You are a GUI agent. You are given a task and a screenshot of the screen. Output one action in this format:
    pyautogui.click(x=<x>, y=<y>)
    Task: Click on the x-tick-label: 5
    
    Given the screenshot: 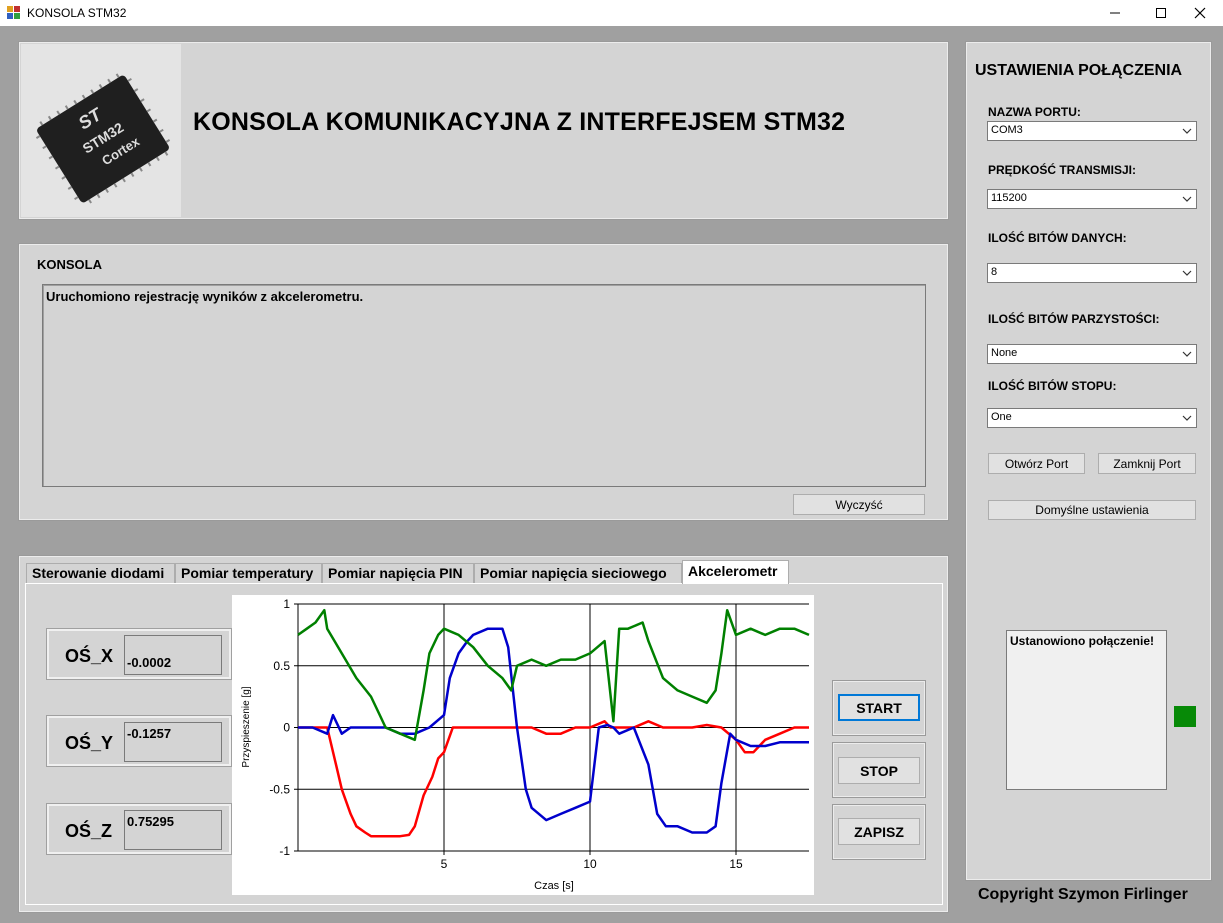 What is the action you would take?
    pyautogui.click(x=444, y=864)
    